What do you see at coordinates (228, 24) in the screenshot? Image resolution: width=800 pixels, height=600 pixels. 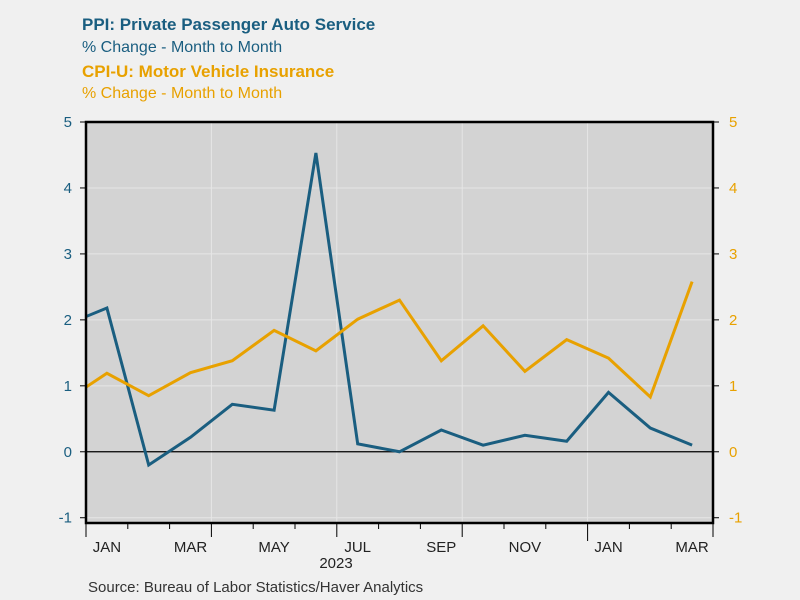 I see `title-ppi: PPI: Private Passenger Auto Service` at bounding box center [228, 24].